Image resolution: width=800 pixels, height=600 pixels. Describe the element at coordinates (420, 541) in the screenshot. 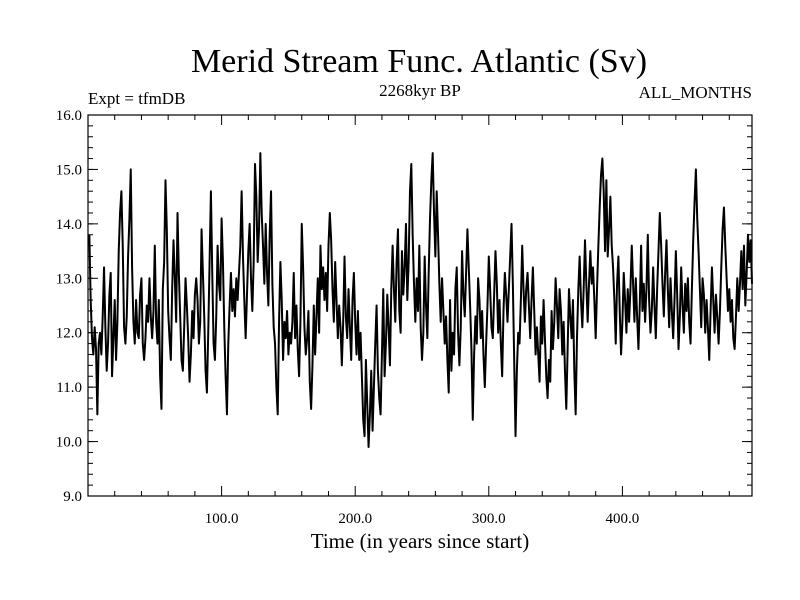

I see `x-axis-label: Time (in years since start)` at that location.